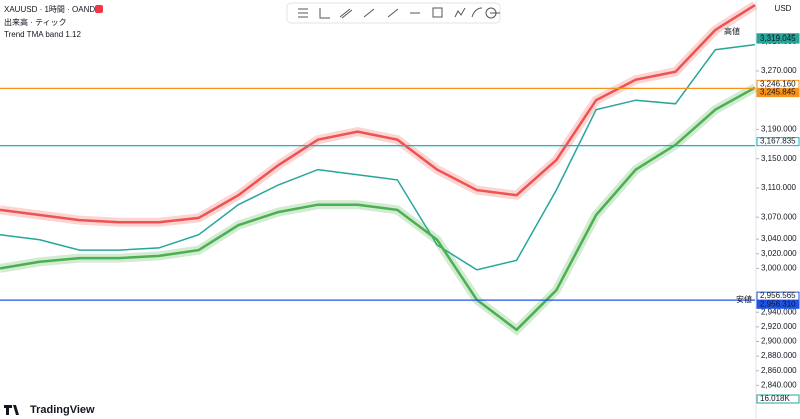  What do you see at coordinates (779, 216) in the screenshot?
I see `y-tick-label: 3,070.000` at bounding box center [779, 216].